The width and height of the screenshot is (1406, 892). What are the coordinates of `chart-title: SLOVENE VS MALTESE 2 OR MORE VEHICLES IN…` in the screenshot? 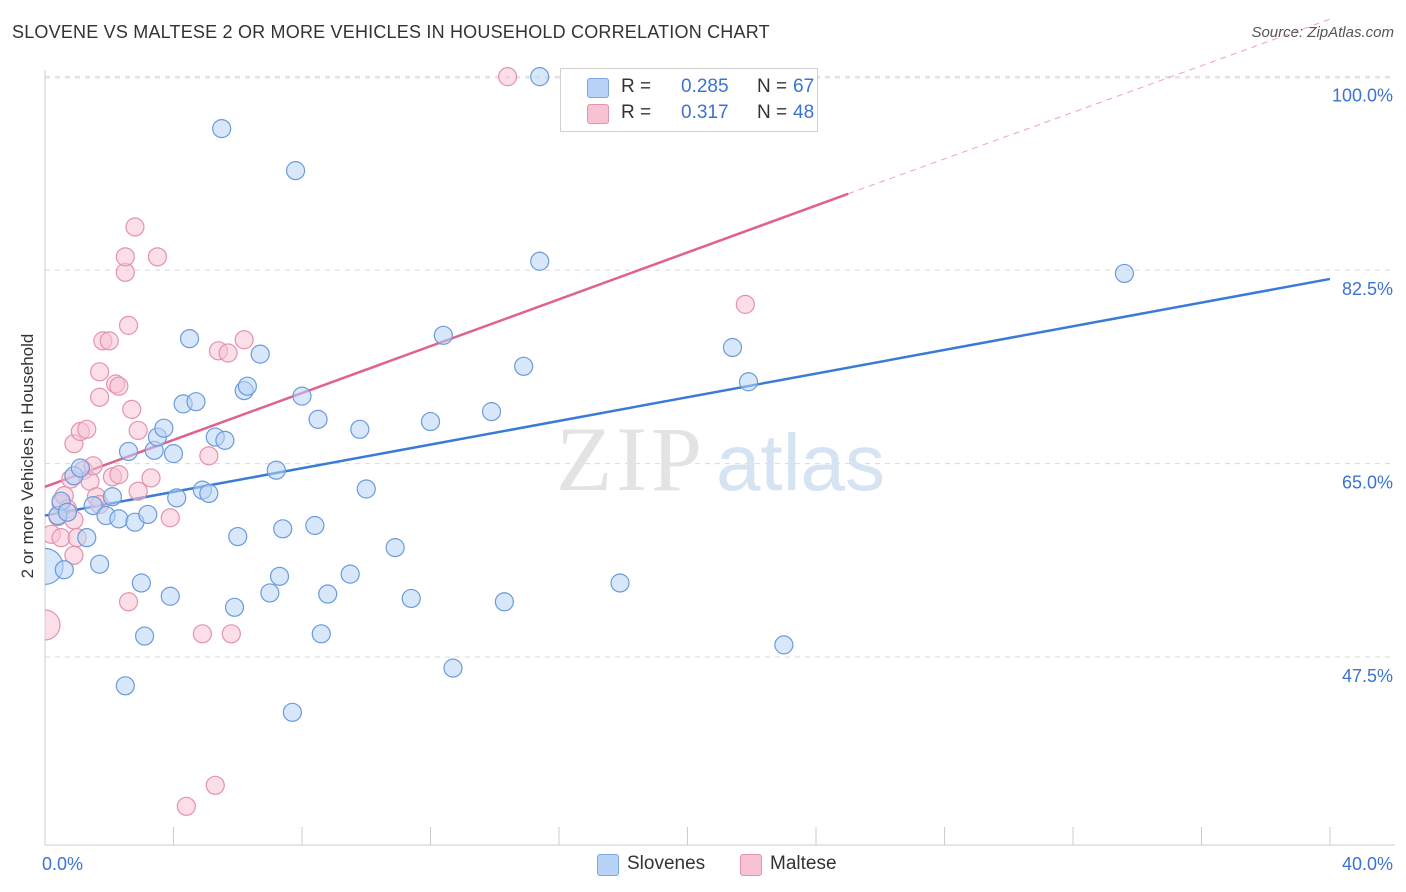 It's located at (391, 32).